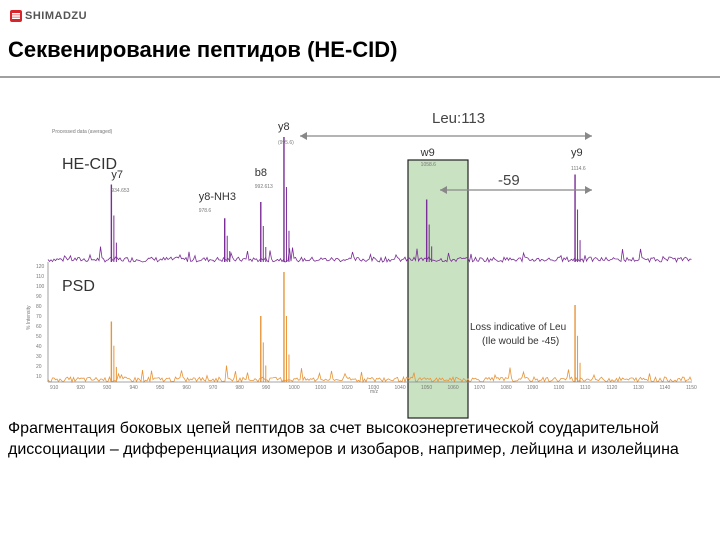 This screenshot has width=720, height=540. I want to click on x-tick-label-13: 1040, so click(400, 388).